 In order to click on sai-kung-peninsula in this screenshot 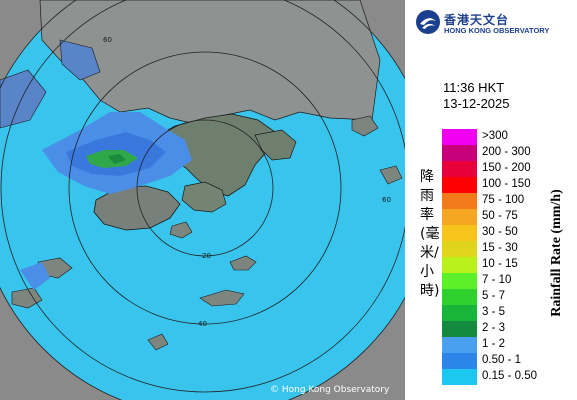, I will do `click(275, 145)`.